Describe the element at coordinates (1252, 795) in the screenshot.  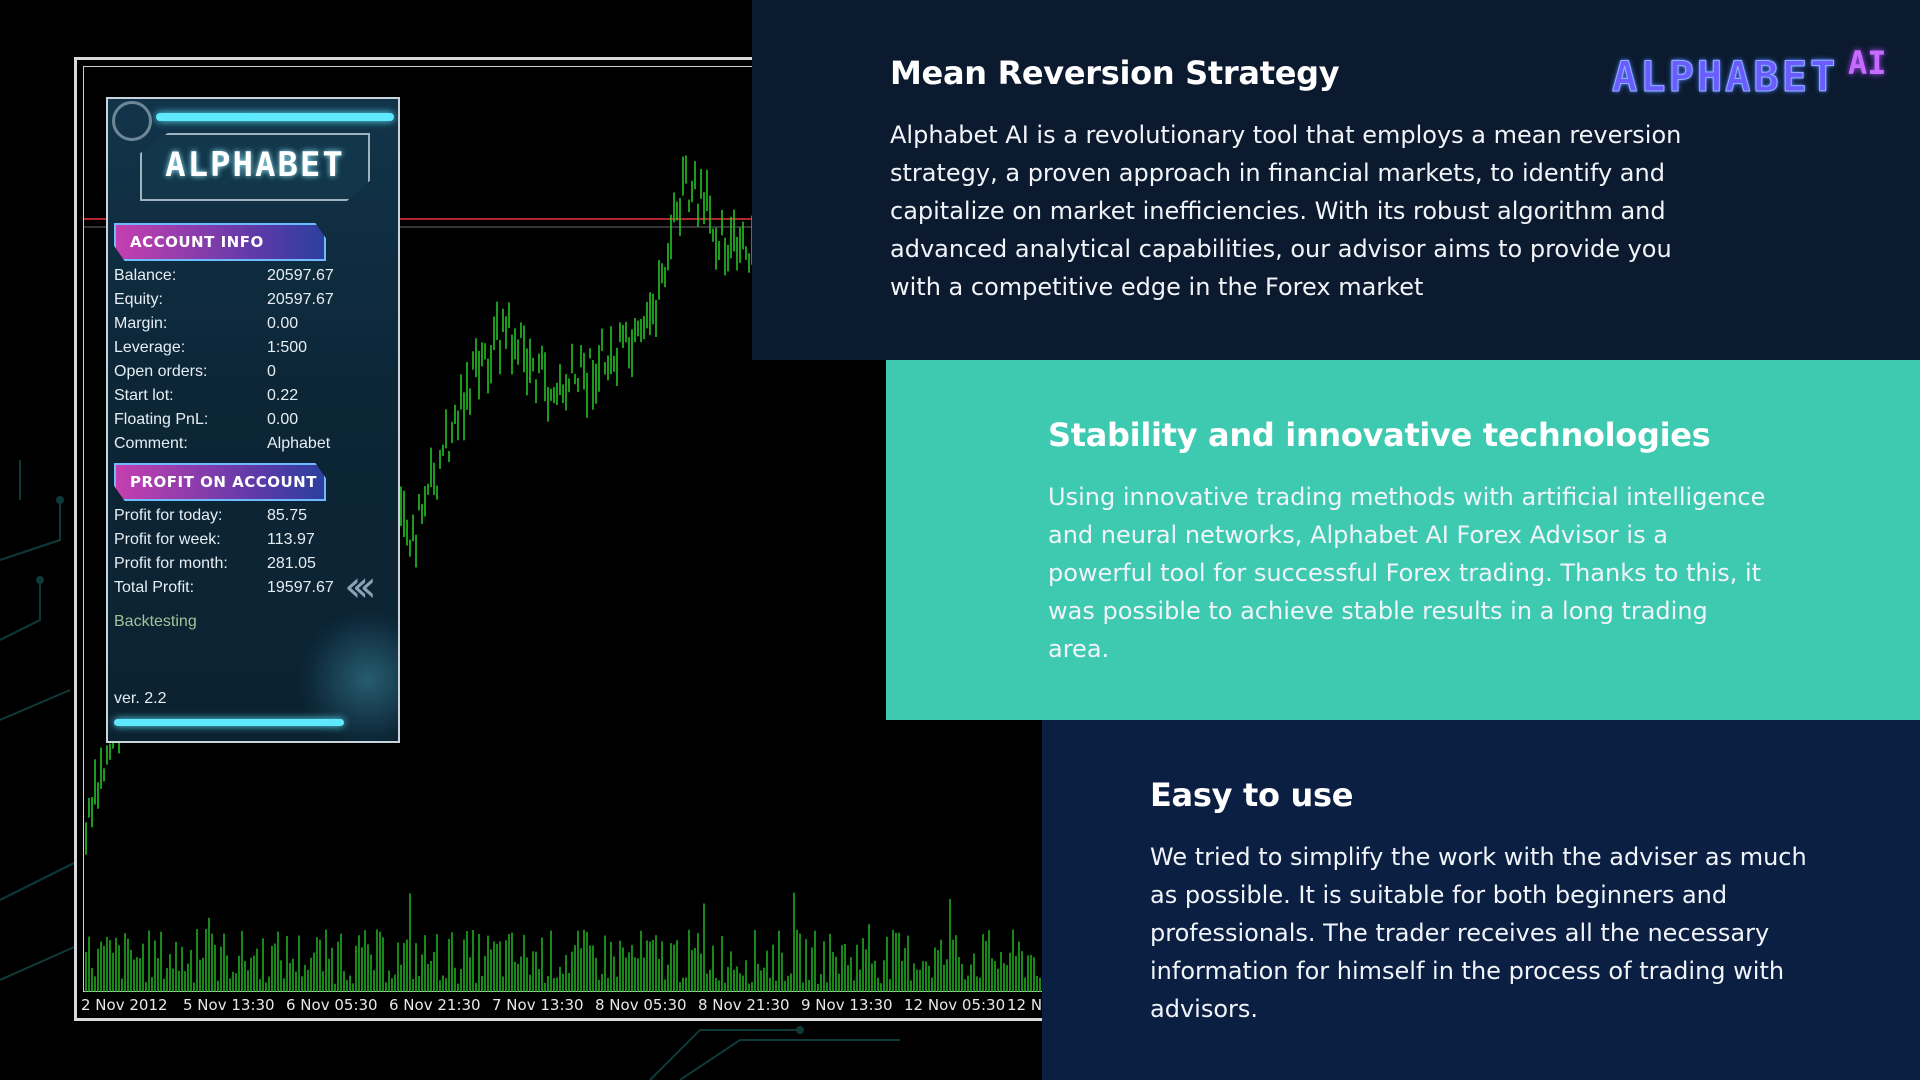
I see `panel-title: Easy to use` at that location.